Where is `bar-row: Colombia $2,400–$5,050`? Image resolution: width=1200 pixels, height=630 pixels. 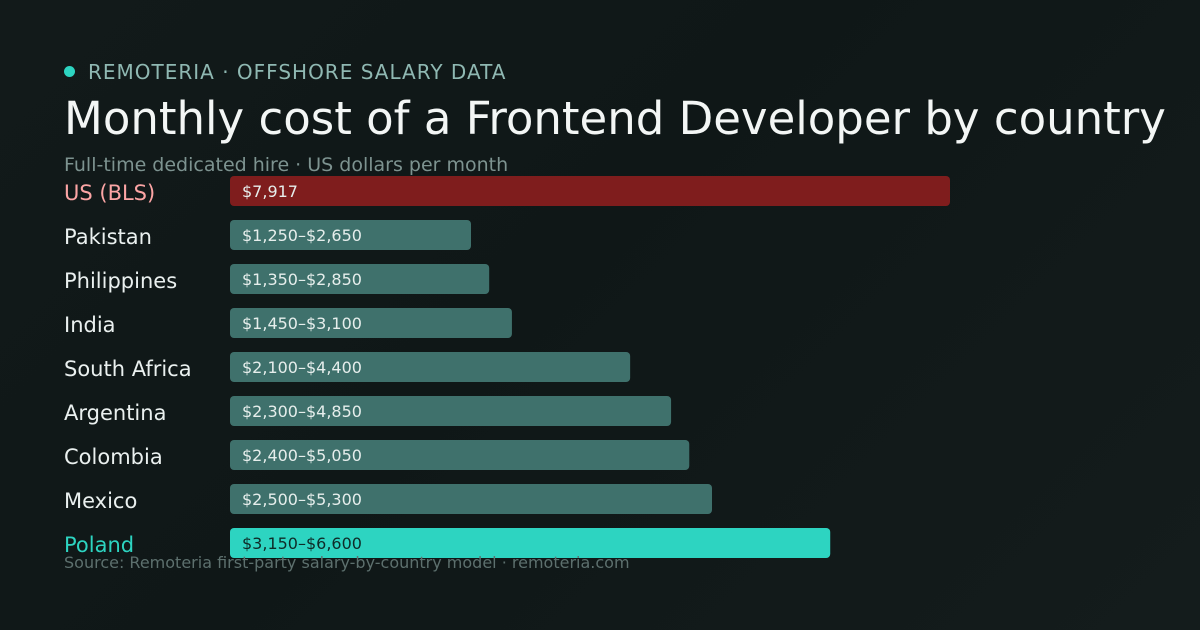
bar-row: Colombia $2,400–$5,050 is located at coordinates (377, 455).